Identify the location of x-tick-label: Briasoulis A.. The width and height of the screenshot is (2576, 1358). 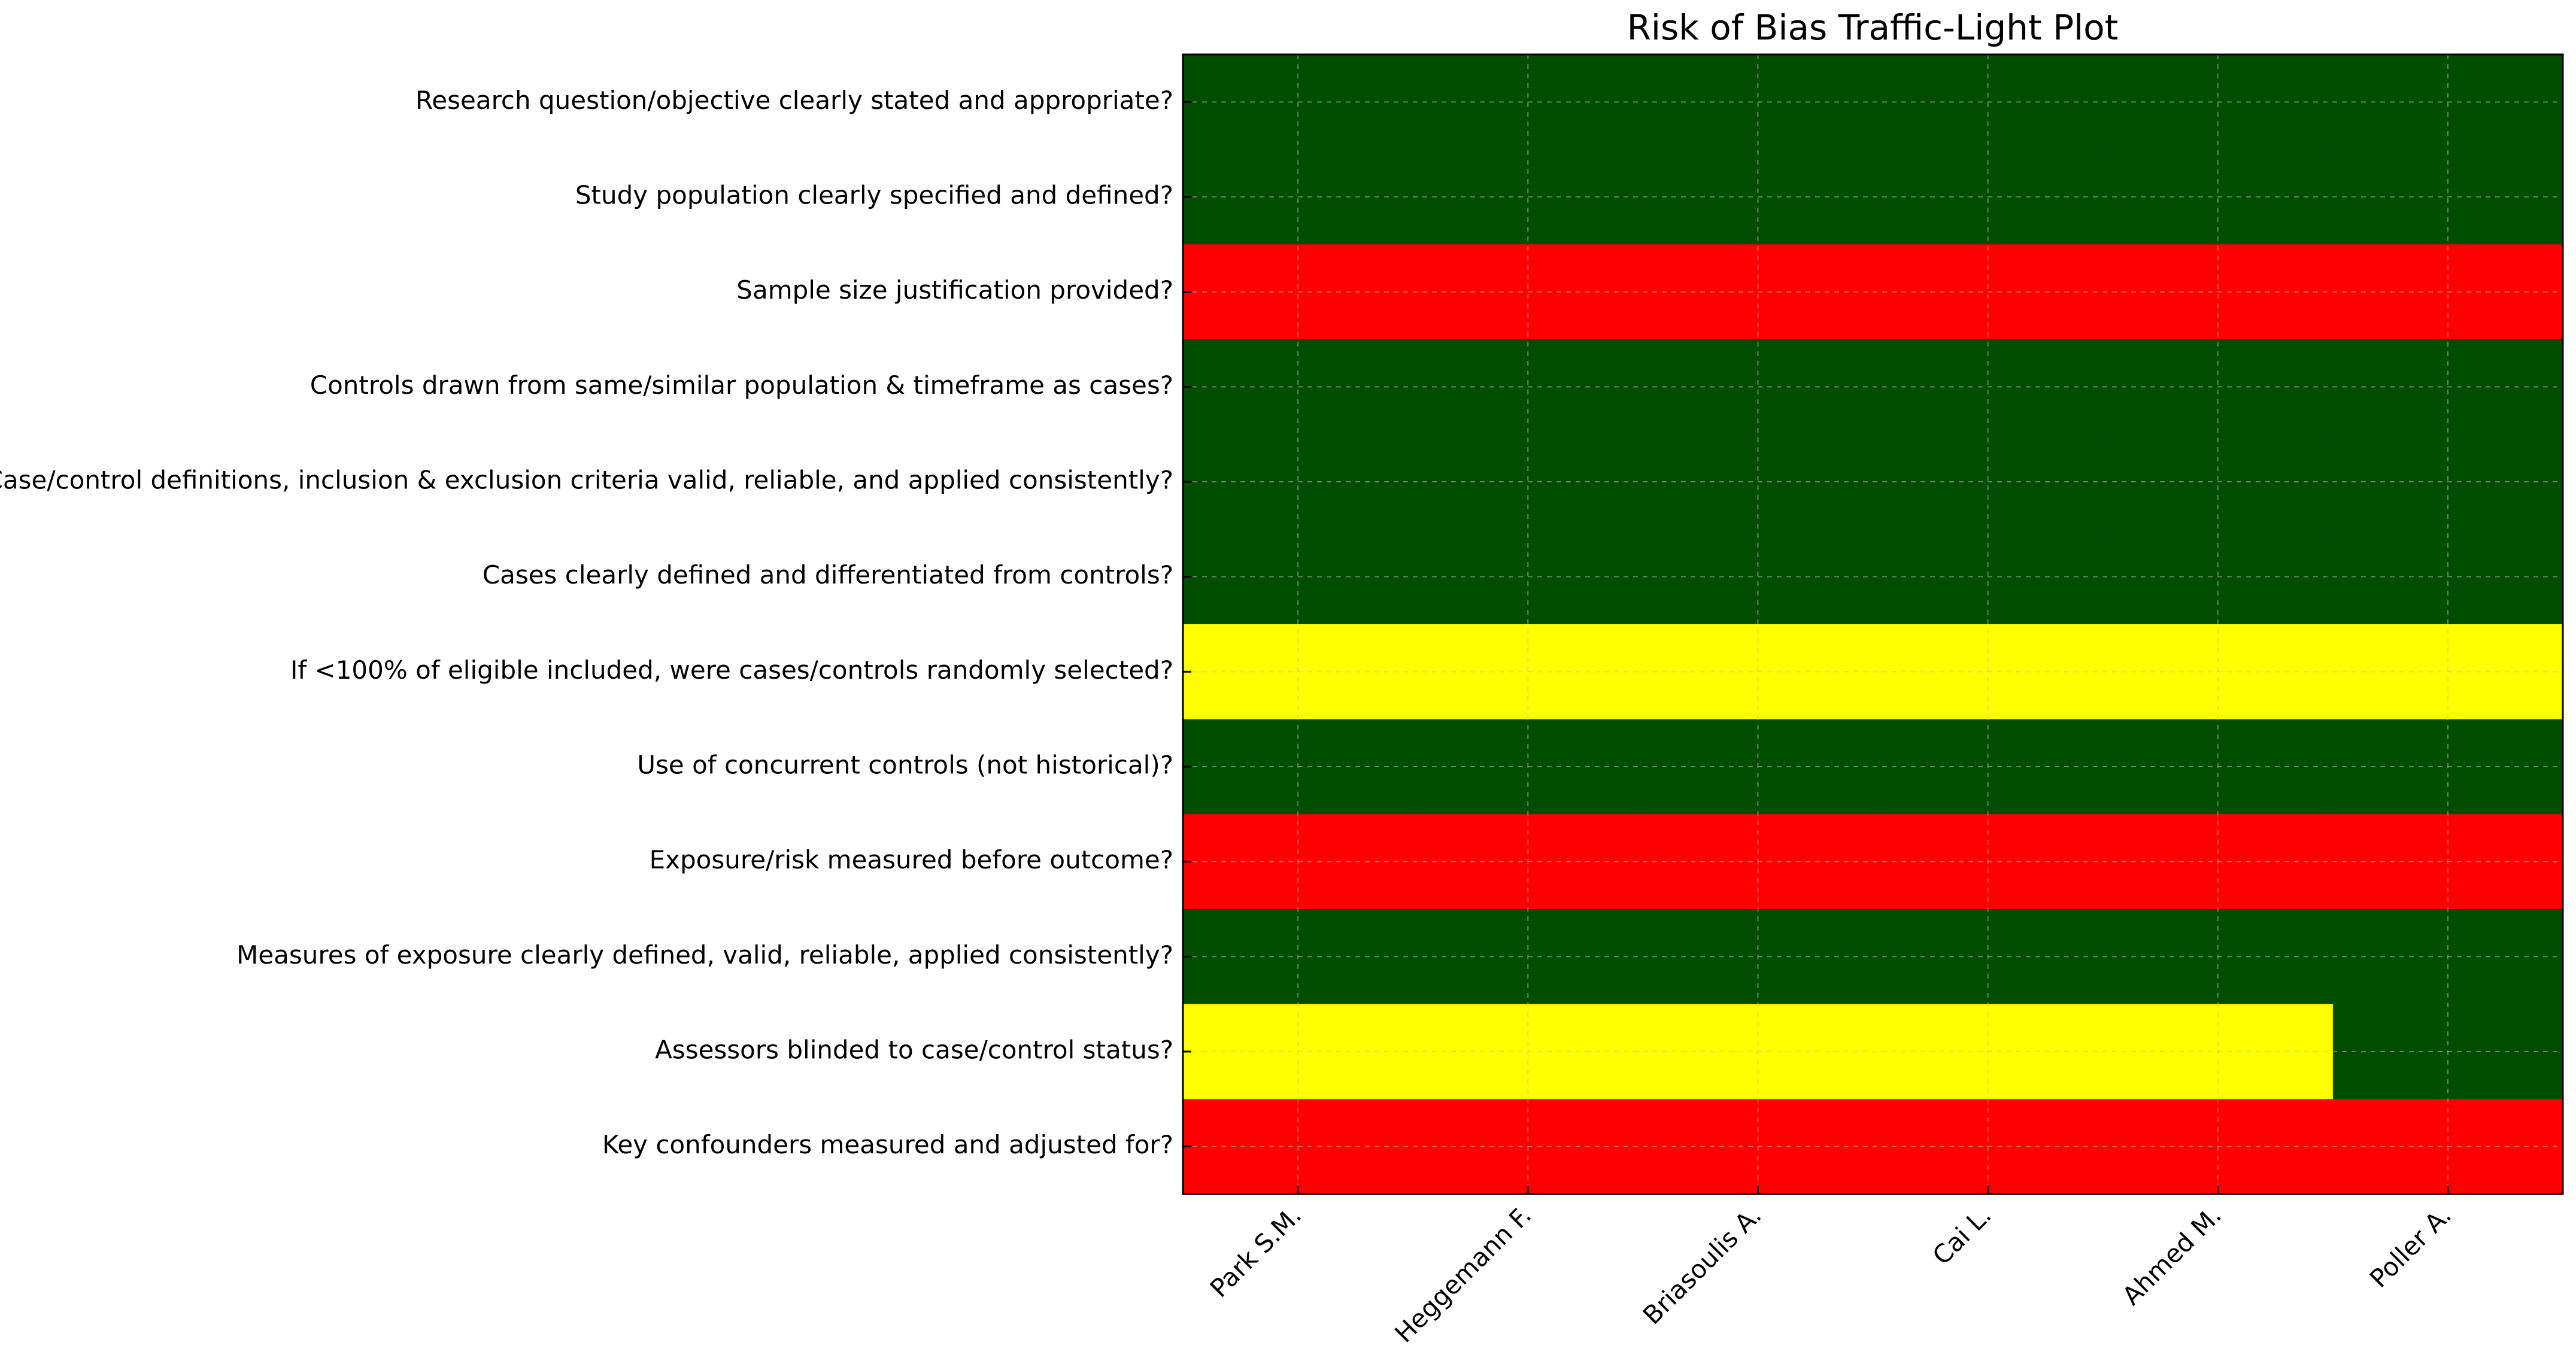
(1702, 1265).